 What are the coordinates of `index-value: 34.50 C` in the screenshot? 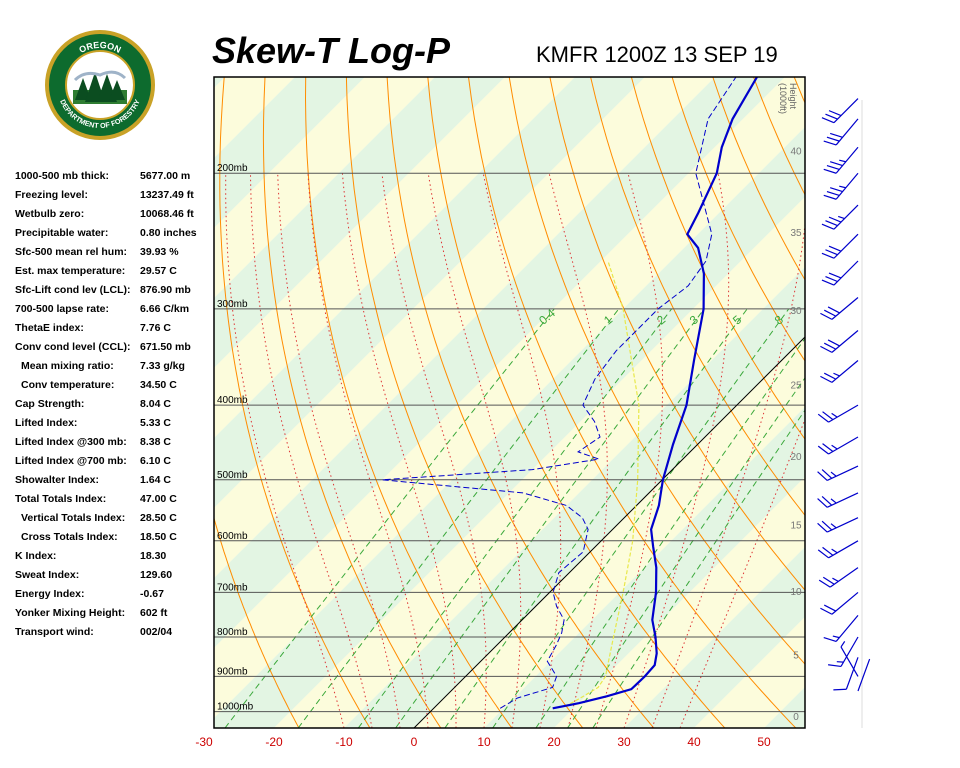 It's located at (158, 385).